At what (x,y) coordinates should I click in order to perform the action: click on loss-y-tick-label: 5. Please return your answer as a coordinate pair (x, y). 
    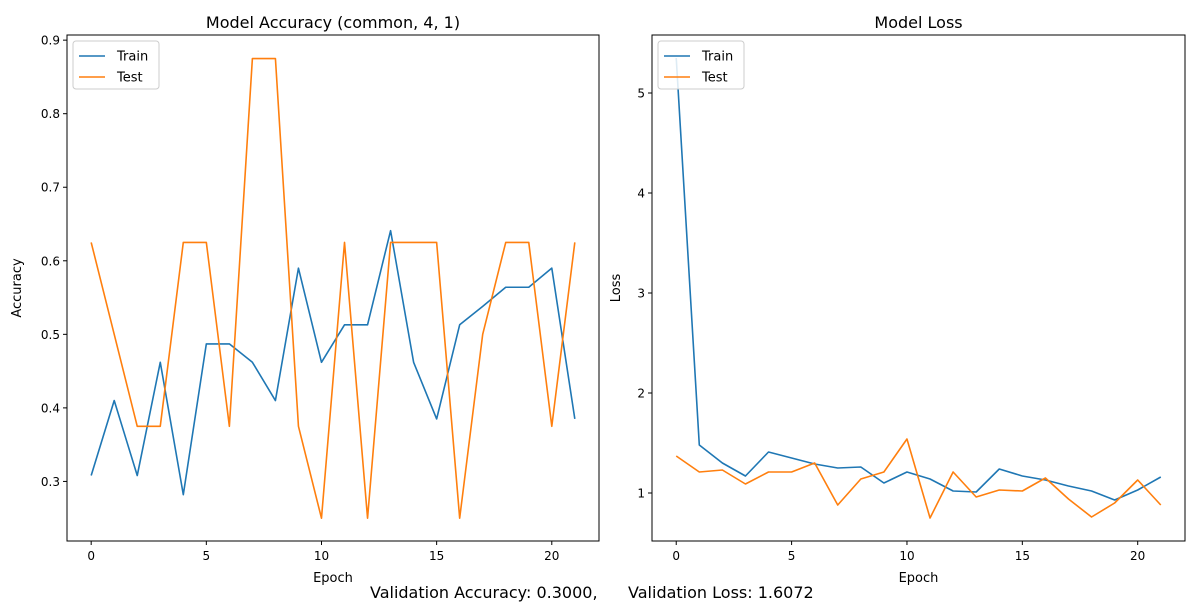
    Looking at the image, I should click on (641, 94).